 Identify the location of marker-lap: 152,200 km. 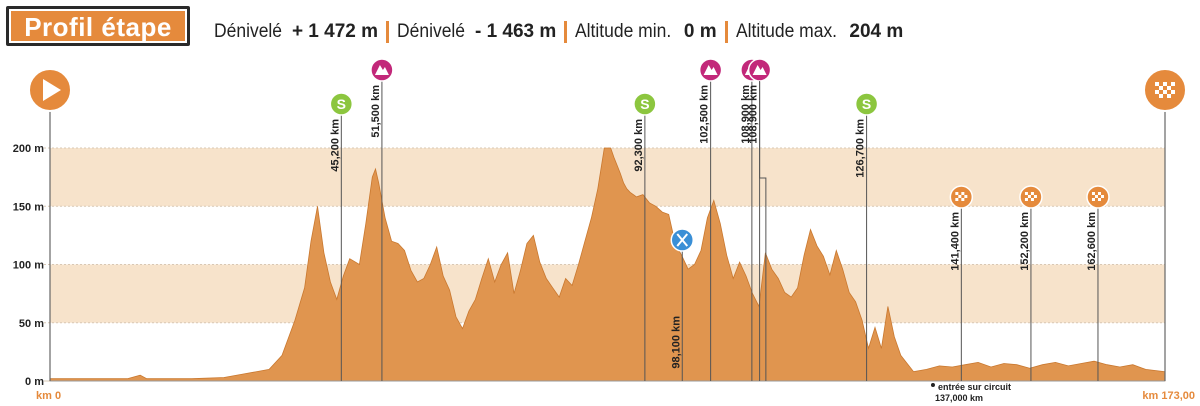
(1031, 283).